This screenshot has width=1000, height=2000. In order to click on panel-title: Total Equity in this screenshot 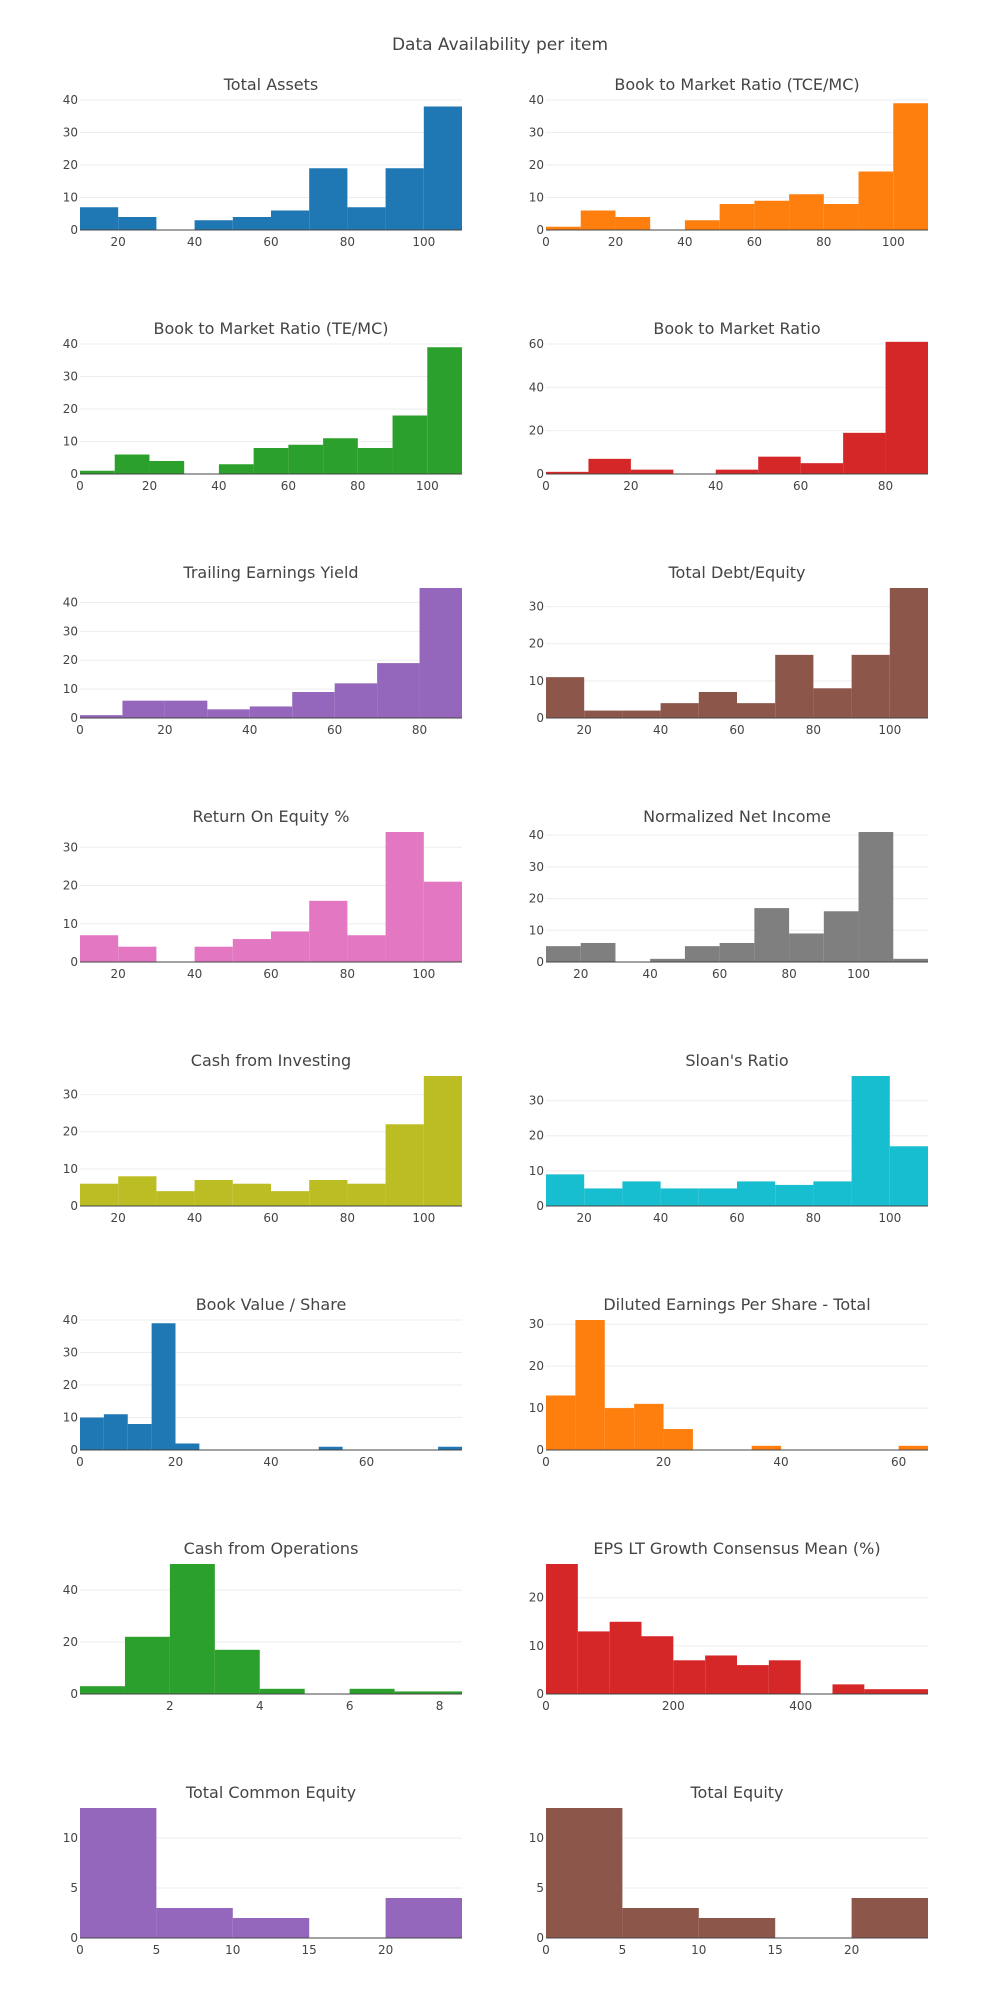, I will do `click(736, 1792)`.